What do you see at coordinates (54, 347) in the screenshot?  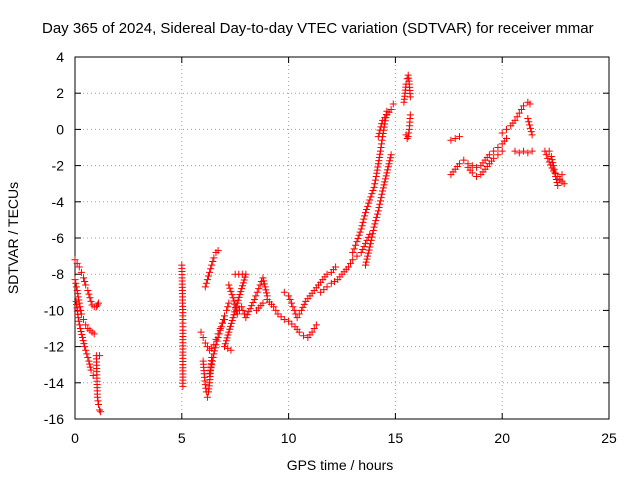 I see `y-tick-label: -12` at bounding box center [54, 347].